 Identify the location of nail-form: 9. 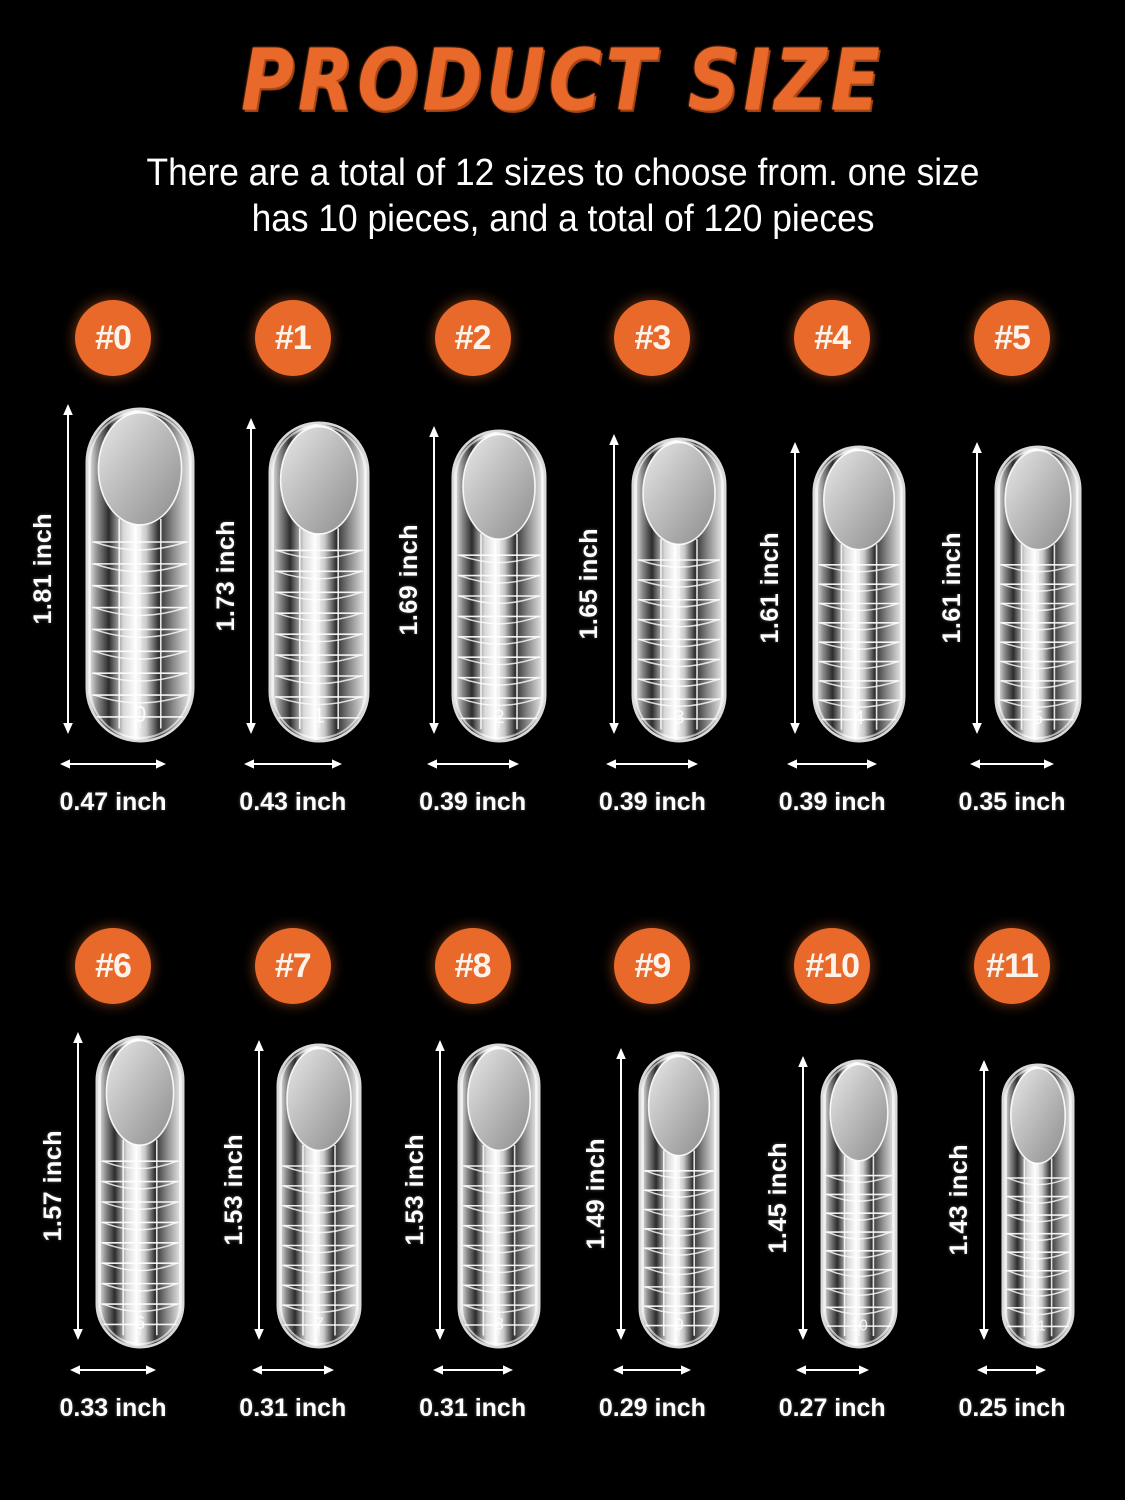
(679, 1200).